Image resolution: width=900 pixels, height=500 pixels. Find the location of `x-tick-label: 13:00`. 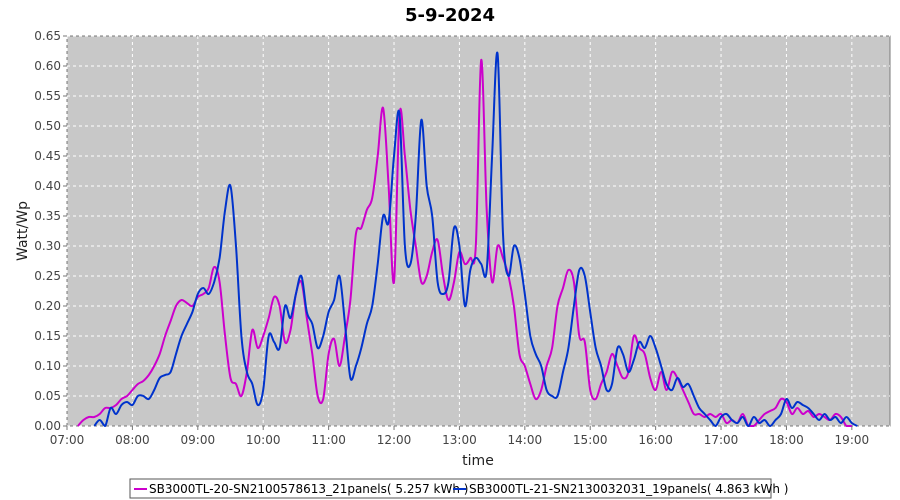

x-tick-label: 13:00 is located at coordinates (459, 440).